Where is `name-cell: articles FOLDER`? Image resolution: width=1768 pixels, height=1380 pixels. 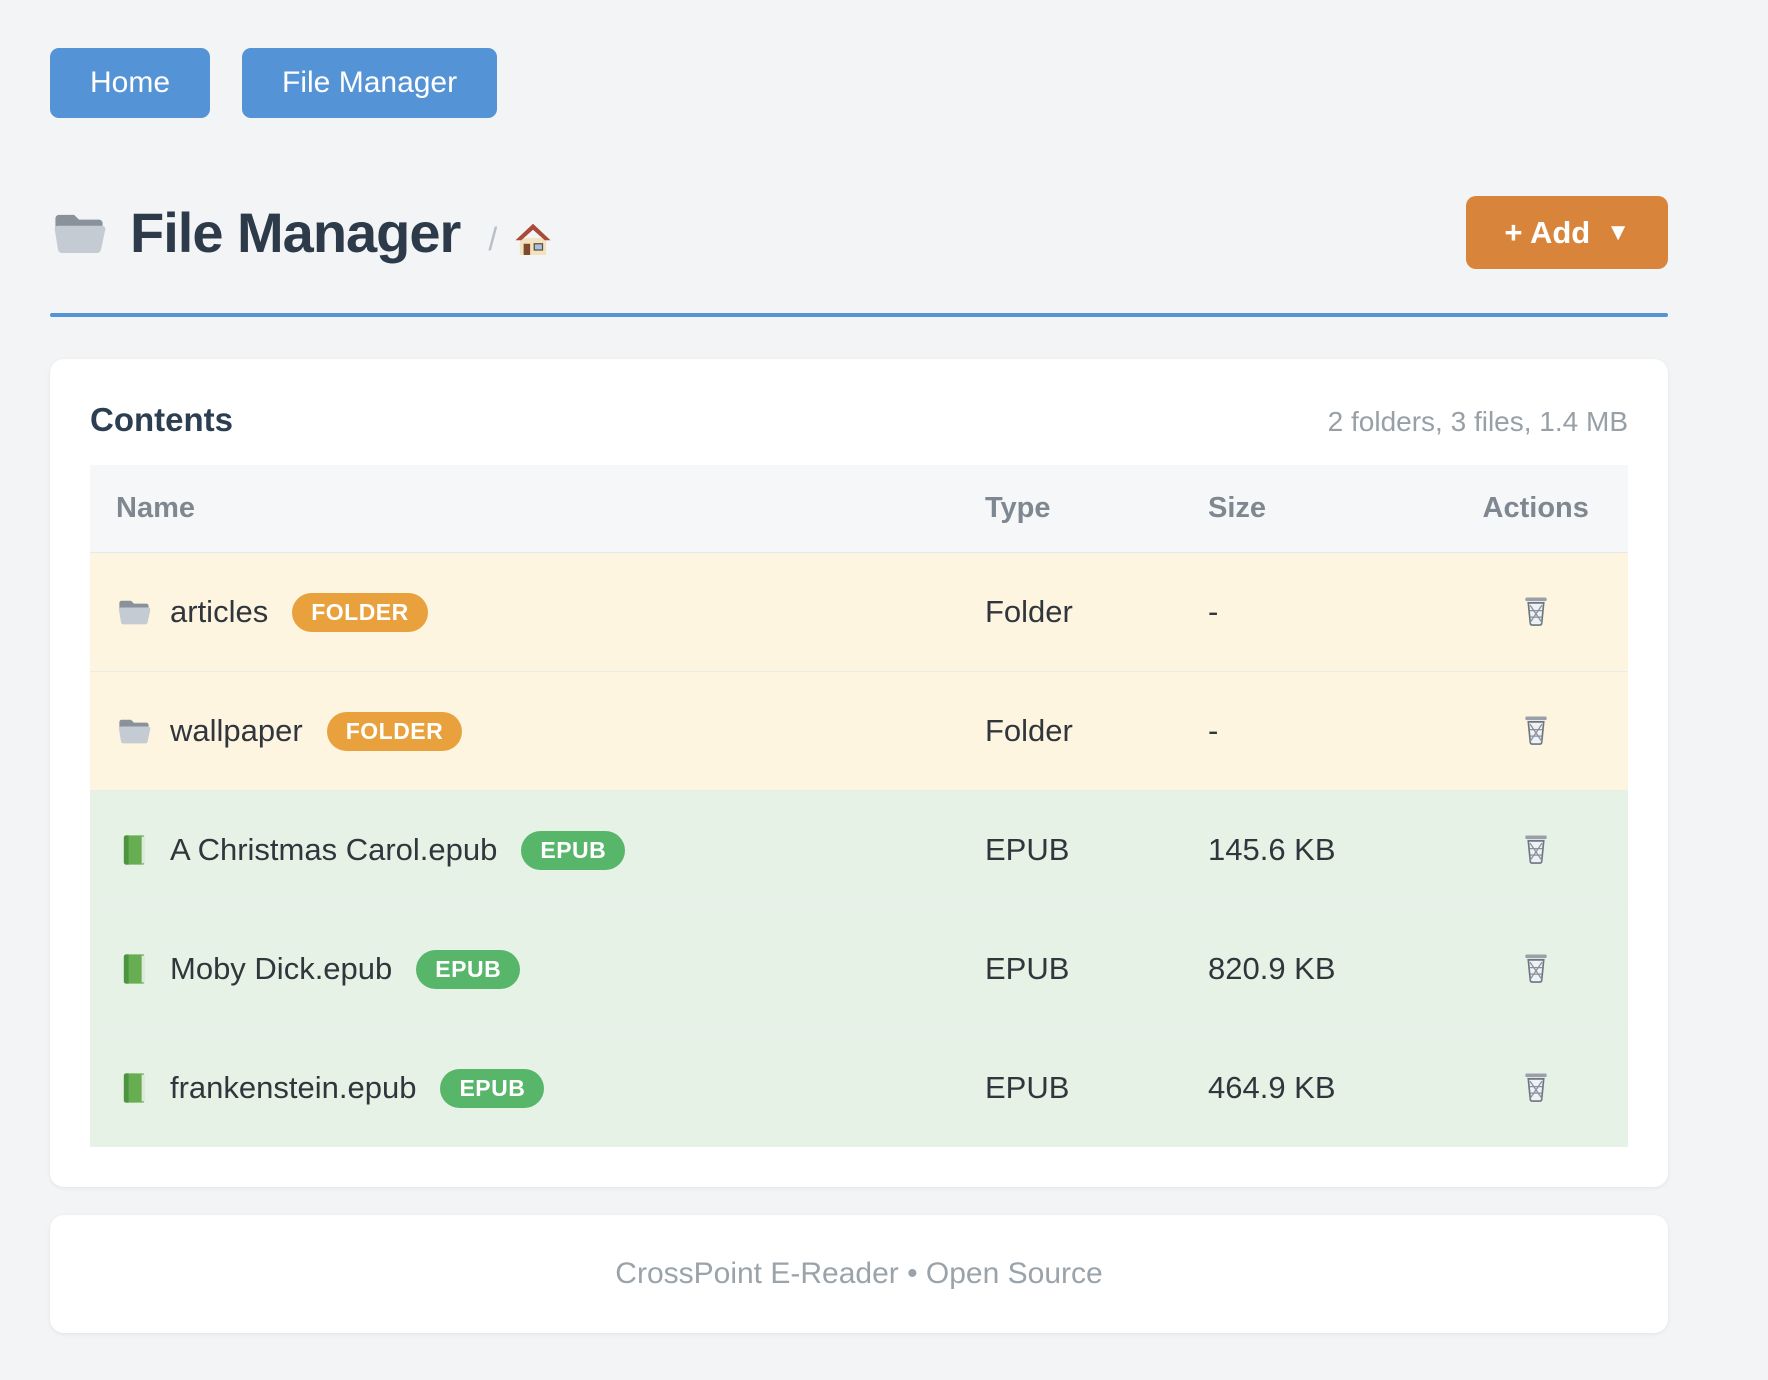
name-cell: articles FOLDER is located at coordinates (524, 612).